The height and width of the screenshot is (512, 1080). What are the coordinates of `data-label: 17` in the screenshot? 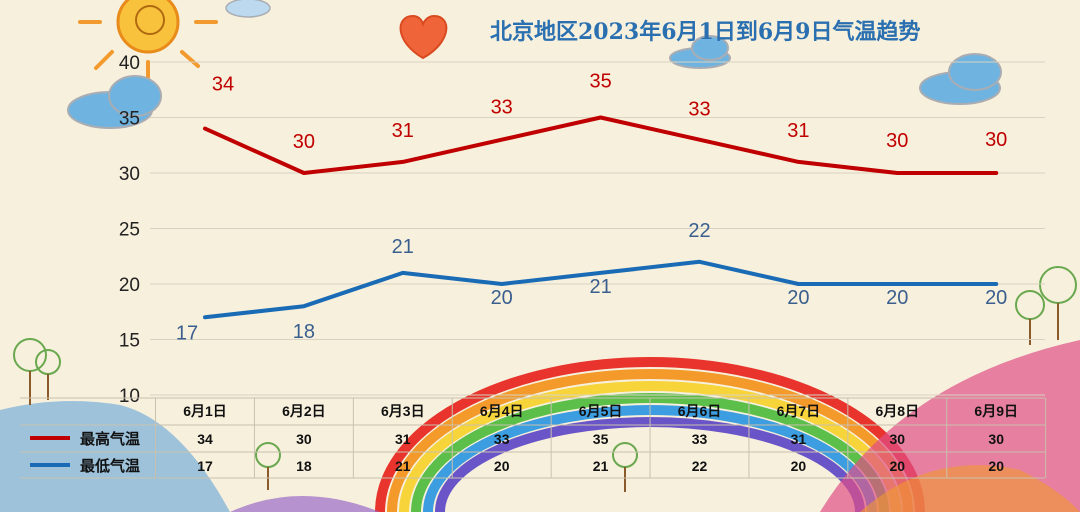 It's located at (187, 333).